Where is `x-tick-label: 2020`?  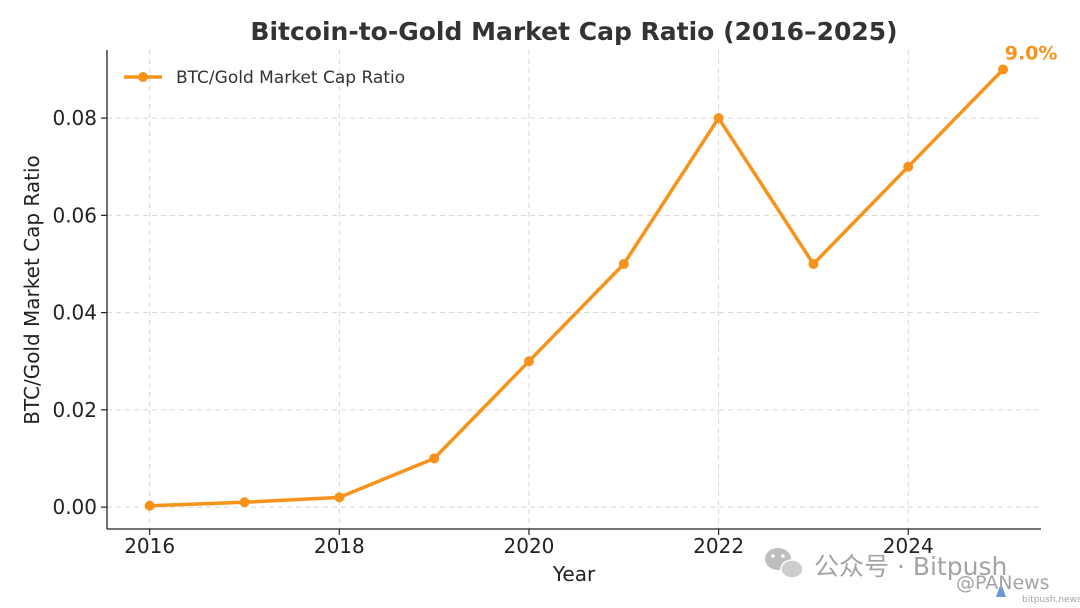
x-tick-label: 2020 is located at coordinates (529, 546).